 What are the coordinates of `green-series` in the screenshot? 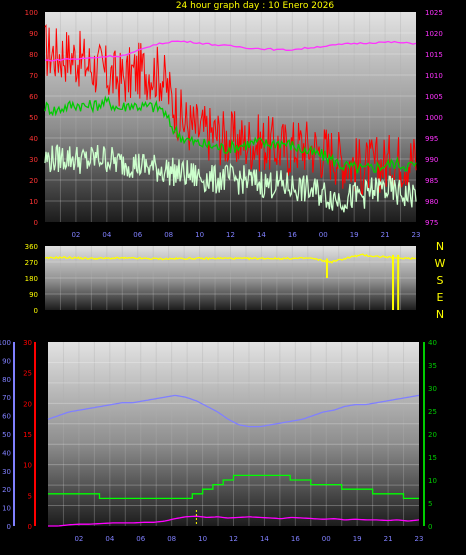 It's located at (233, 487).